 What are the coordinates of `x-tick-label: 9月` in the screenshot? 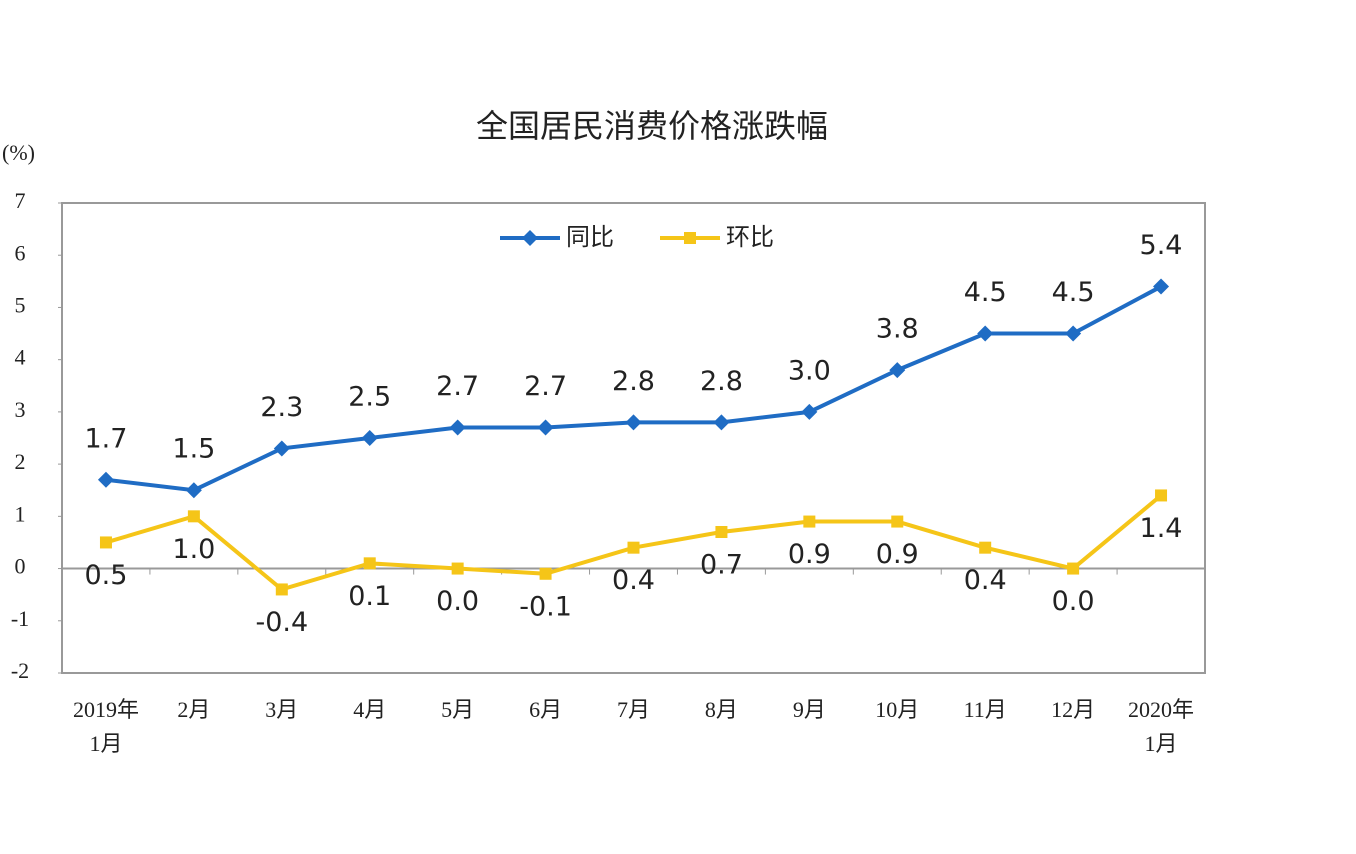 It's located at (809, 709).